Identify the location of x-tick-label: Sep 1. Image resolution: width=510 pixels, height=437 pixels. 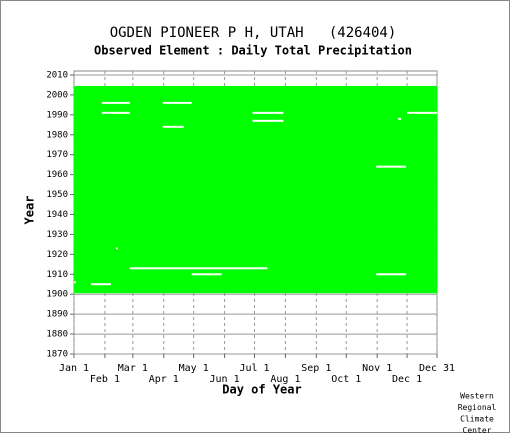
(316, 368).